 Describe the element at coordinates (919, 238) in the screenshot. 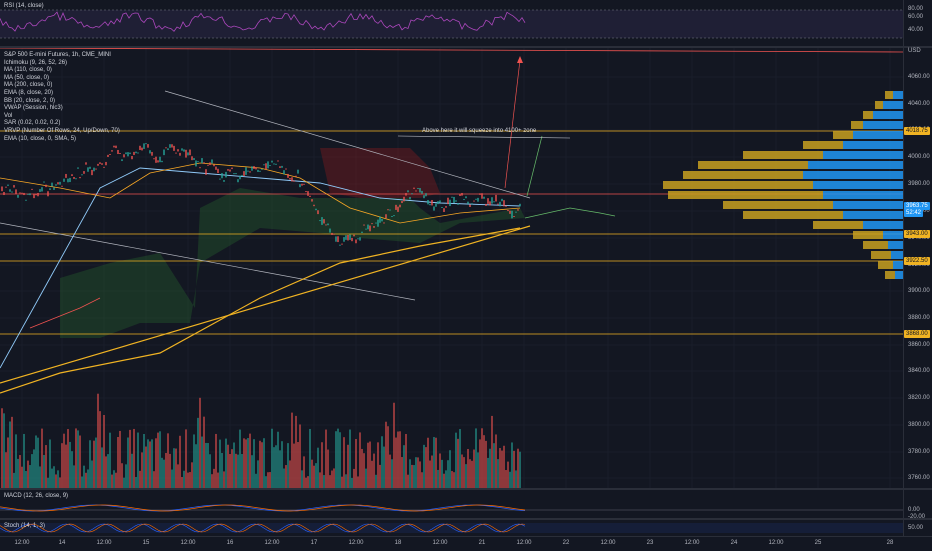

I see `price-tick: 3940.00` at that location.